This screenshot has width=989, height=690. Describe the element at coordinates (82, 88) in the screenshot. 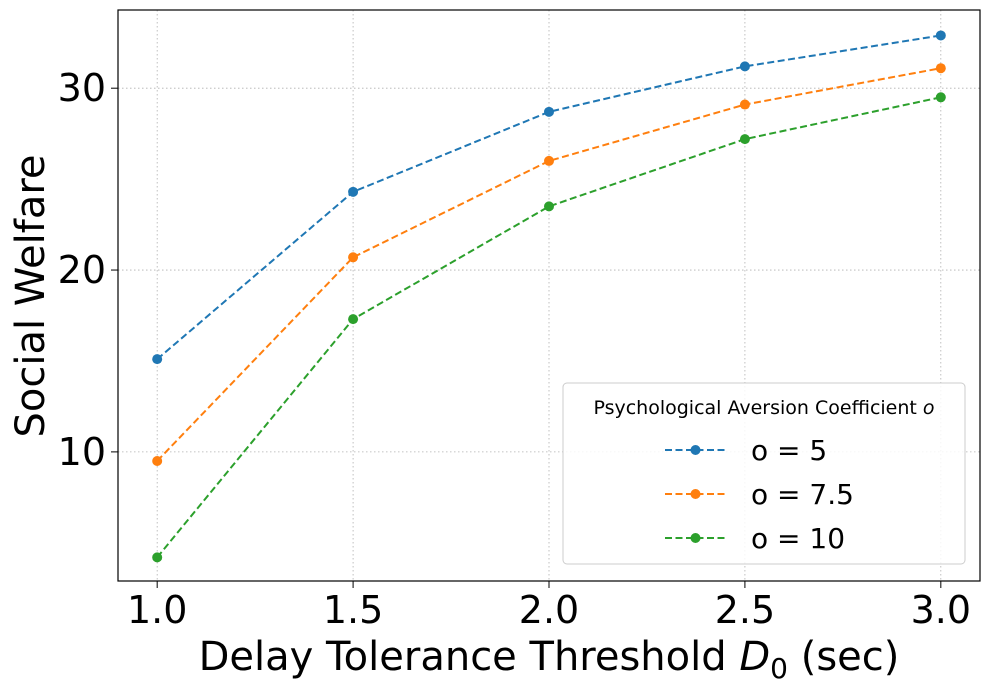

I see `y-tick-label: 30` at that location.